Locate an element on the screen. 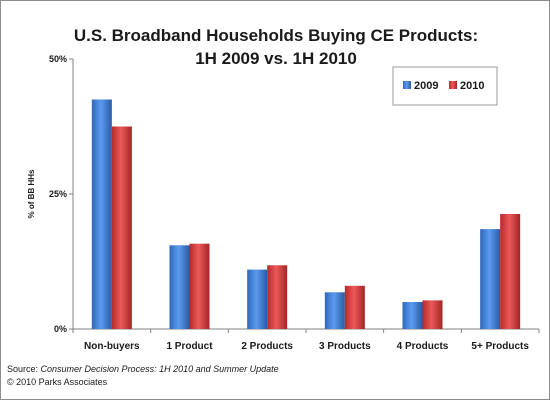  legend-label-2009: 2009 is located at coordinates (426, 86).